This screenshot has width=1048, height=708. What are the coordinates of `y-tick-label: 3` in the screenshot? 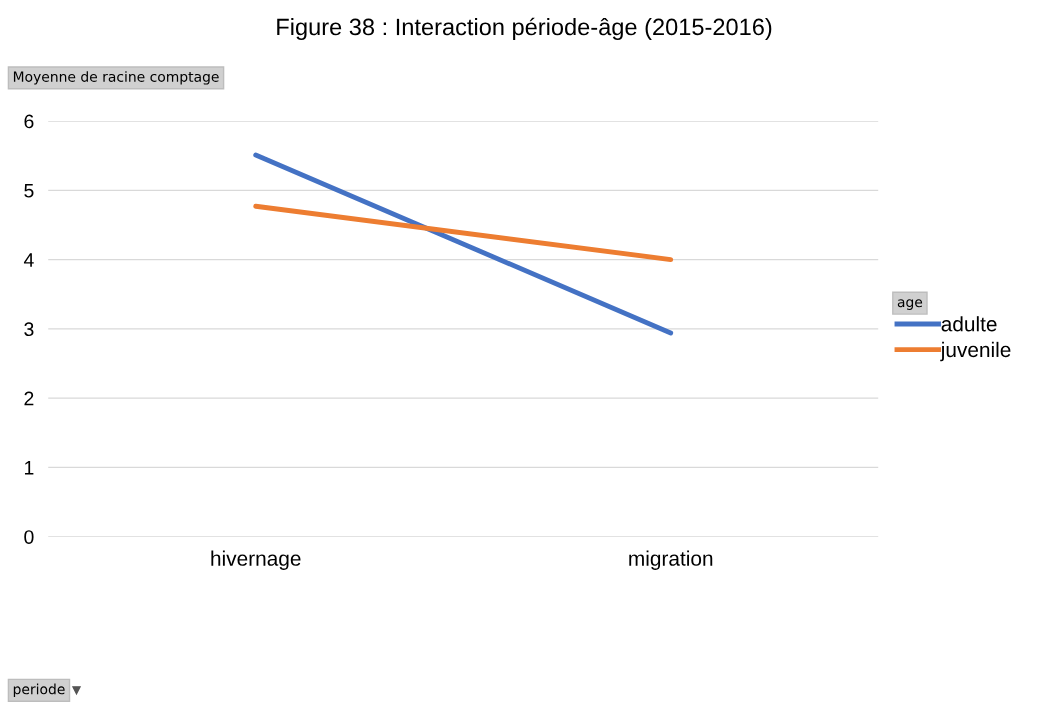 It's located at (29, 329).